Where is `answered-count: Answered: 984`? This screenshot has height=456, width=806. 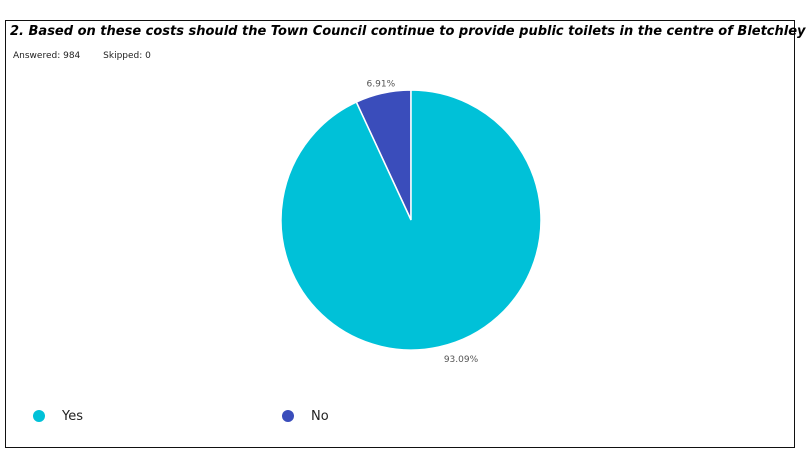 answered-count: Answered: 984 is located at coordinates (47, 56).